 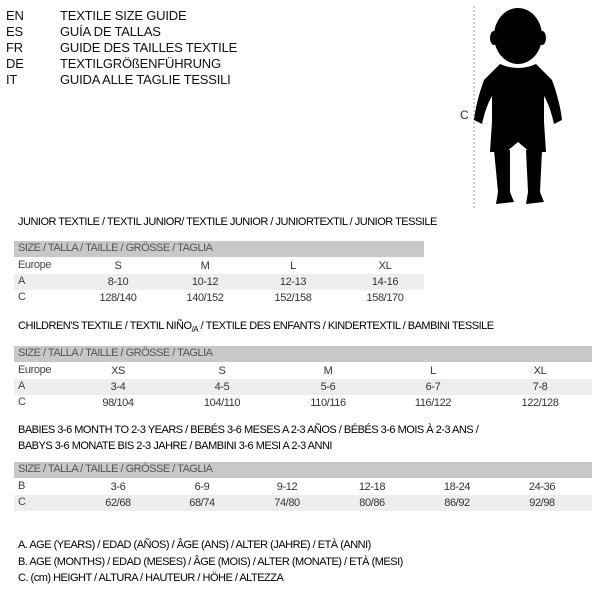 I want to click on language-title: GUIDA ALLE TAGLIE TESSILI, so click(x=145, y=79).